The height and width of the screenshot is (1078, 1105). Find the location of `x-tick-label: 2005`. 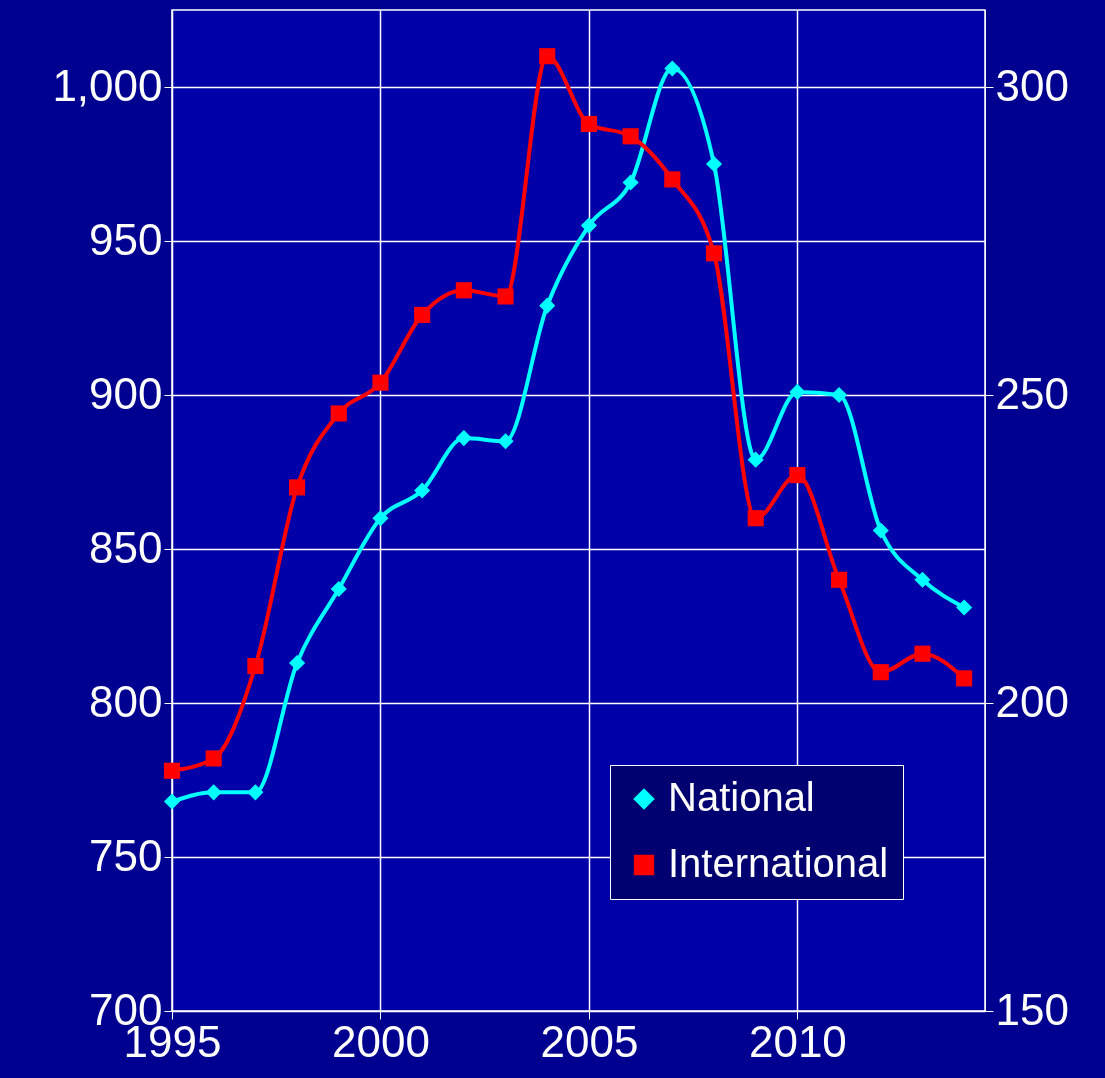

x-tick-label: 2005 is located at coordinates (589, 1041).